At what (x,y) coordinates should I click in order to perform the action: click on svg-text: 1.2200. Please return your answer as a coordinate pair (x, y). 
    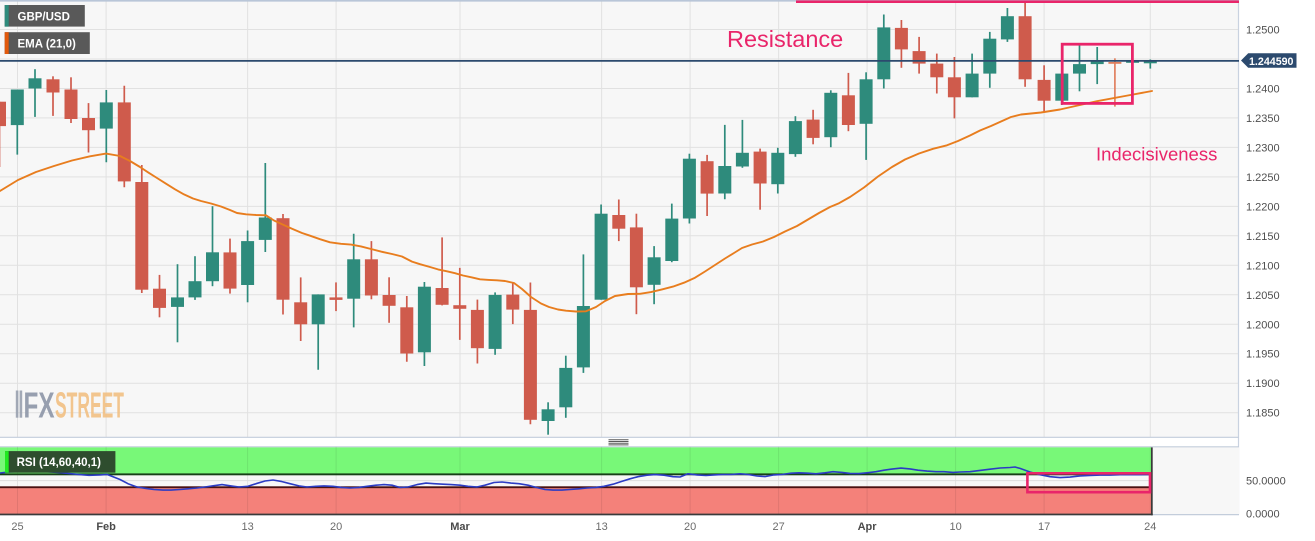
    Looking at the image, I should click on (1263, 207).